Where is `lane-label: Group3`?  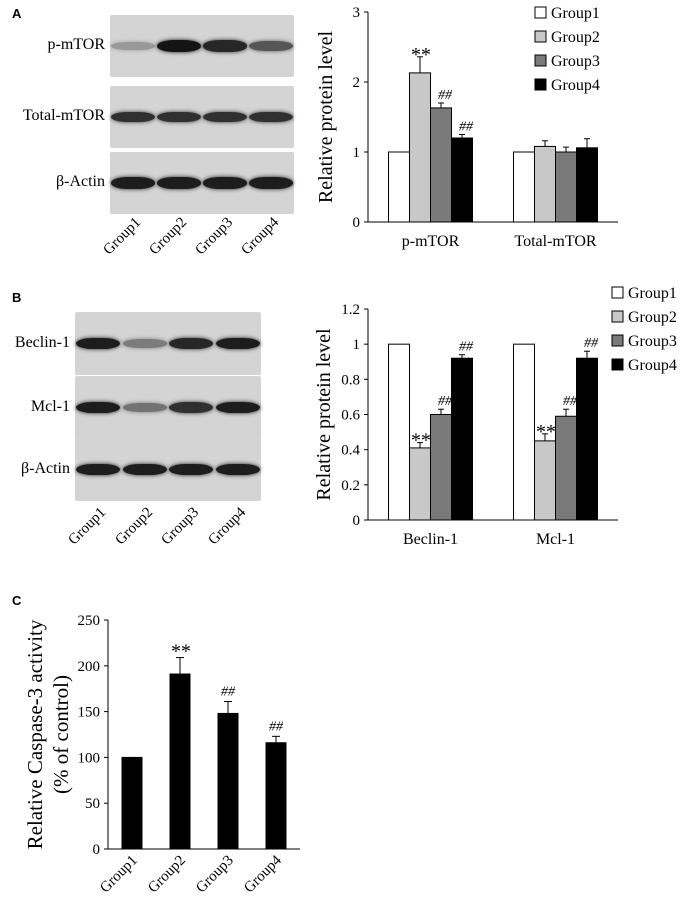
lane-label: Group3 is located at coordinates (180, 526).